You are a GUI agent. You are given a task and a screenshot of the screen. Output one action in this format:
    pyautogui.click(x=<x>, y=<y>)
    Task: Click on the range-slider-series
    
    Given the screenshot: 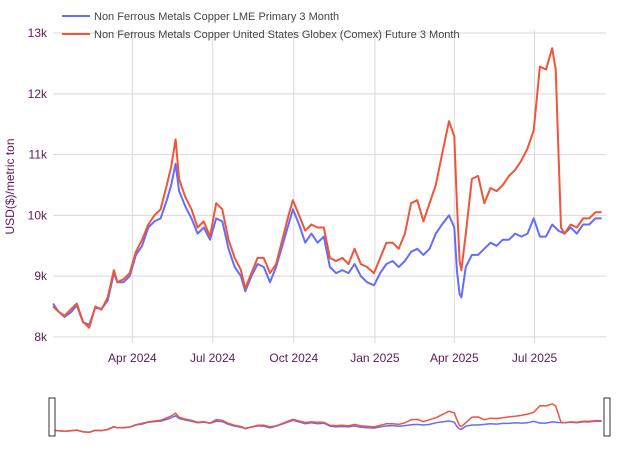 What is the action you would take?
    pyautogui.click(x=327, y=418)
    